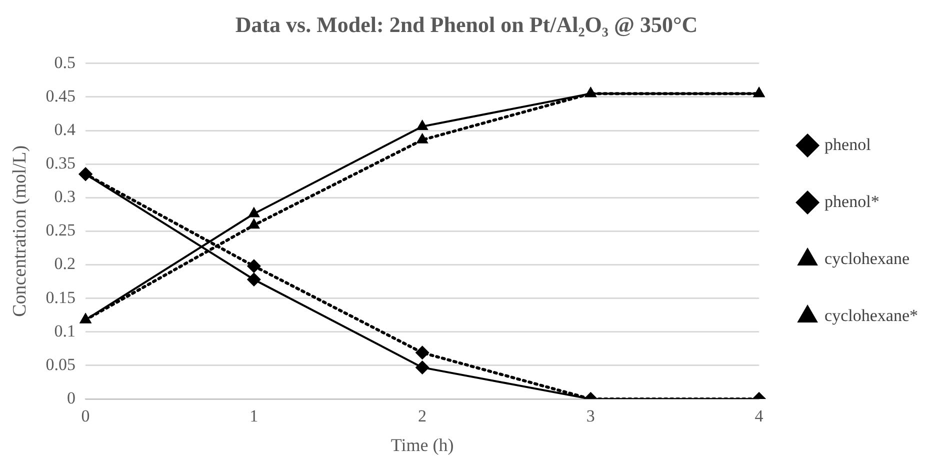 This screenshot has height=462, width=948. Describe the element at coordinates (65, 129) in the screenshot. I see `y-tick-label: 0.4` at that location.